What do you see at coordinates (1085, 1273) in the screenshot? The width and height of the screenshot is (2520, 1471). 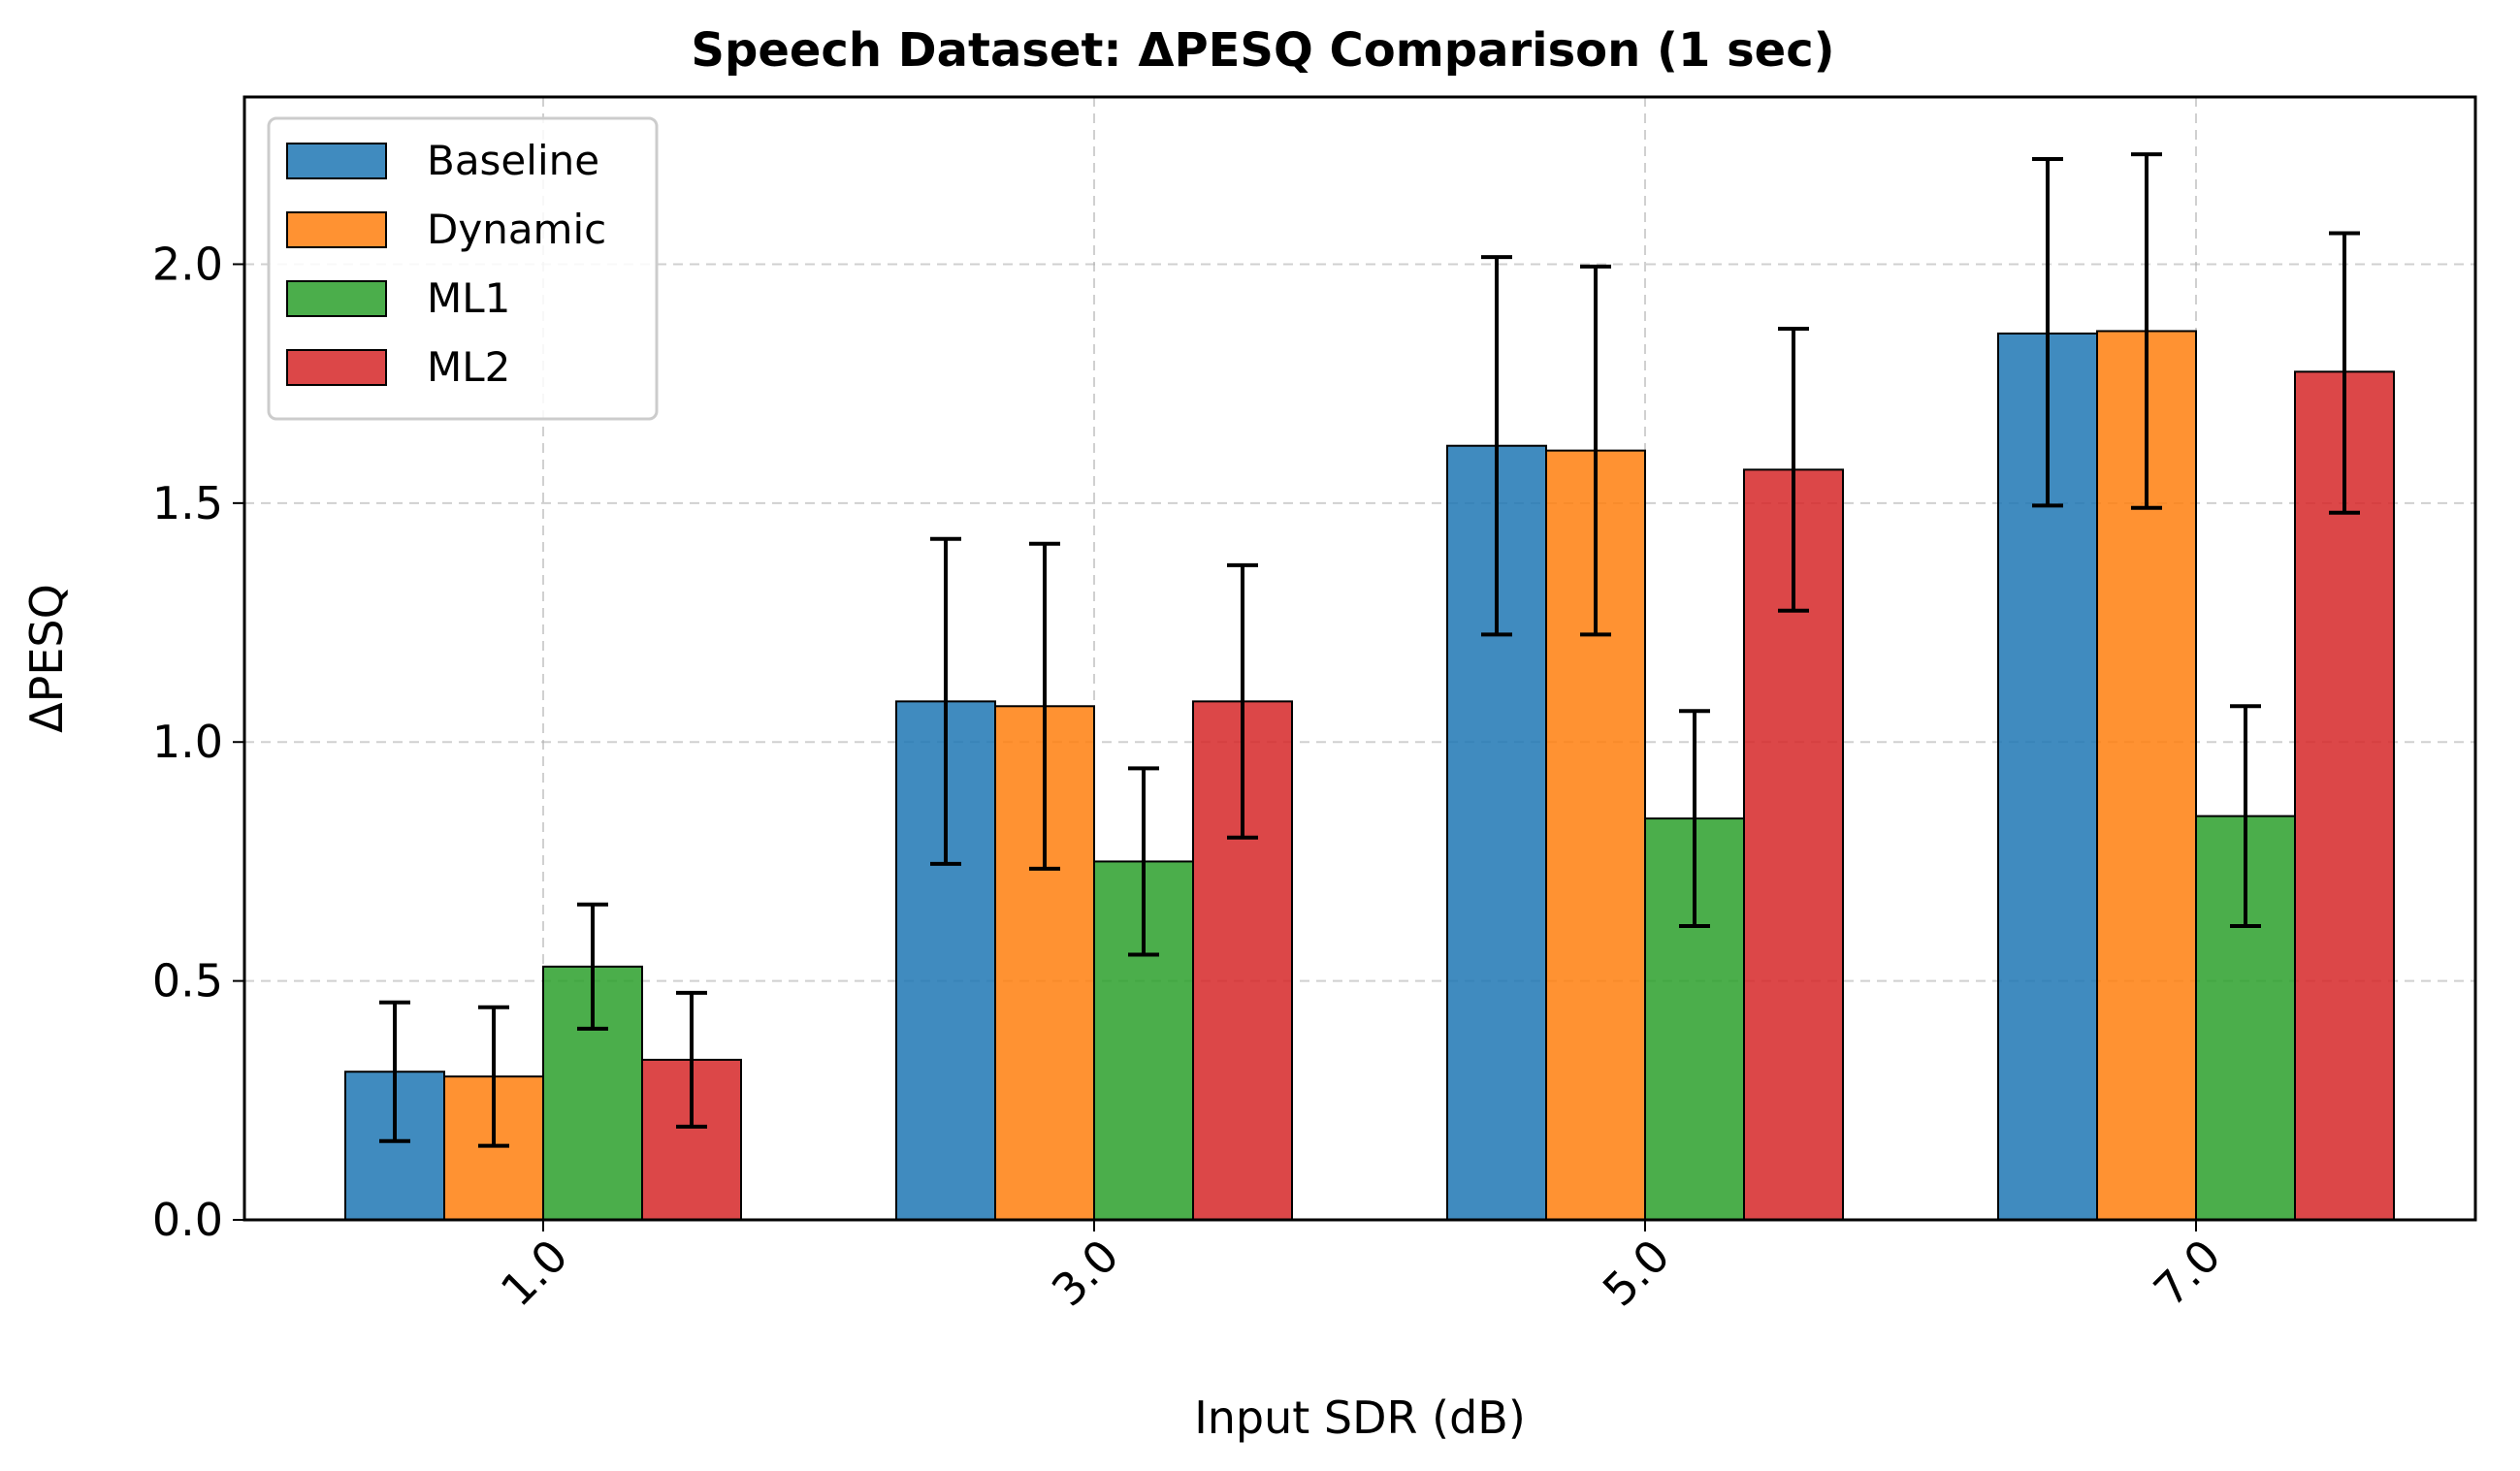 I see `x-tick-label: 3.0` at bounding box center [1085, 1273].